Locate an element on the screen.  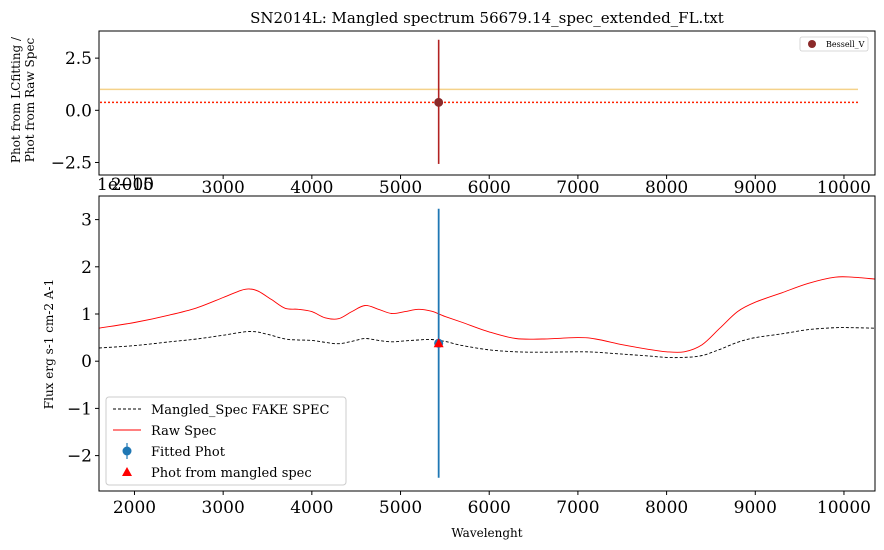
bottom-xtick-label: 2000 is located at coordinates (134, 508).